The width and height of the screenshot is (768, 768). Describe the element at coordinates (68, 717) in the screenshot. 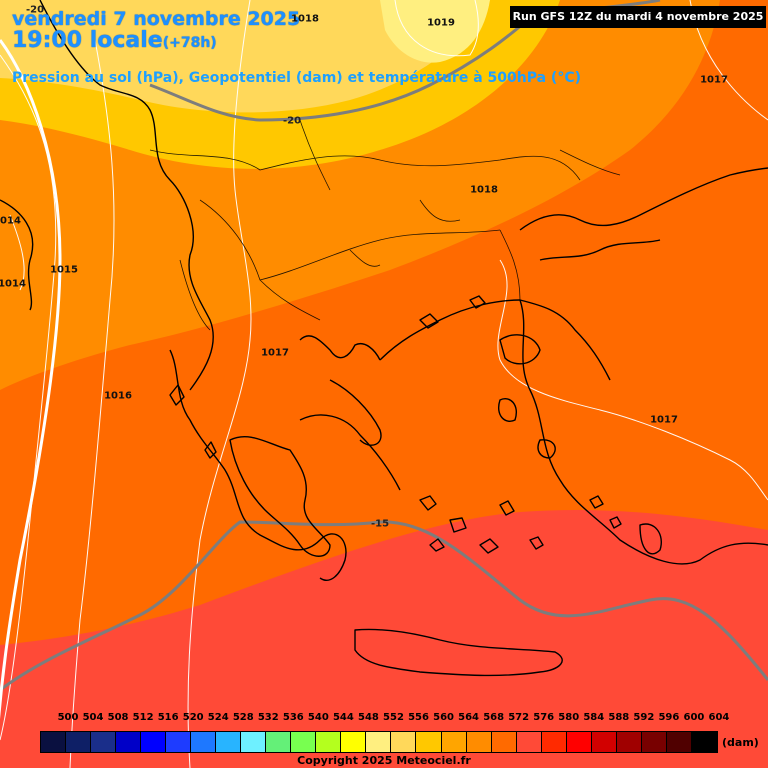

I see `legend-tick-label: 500` at that location.